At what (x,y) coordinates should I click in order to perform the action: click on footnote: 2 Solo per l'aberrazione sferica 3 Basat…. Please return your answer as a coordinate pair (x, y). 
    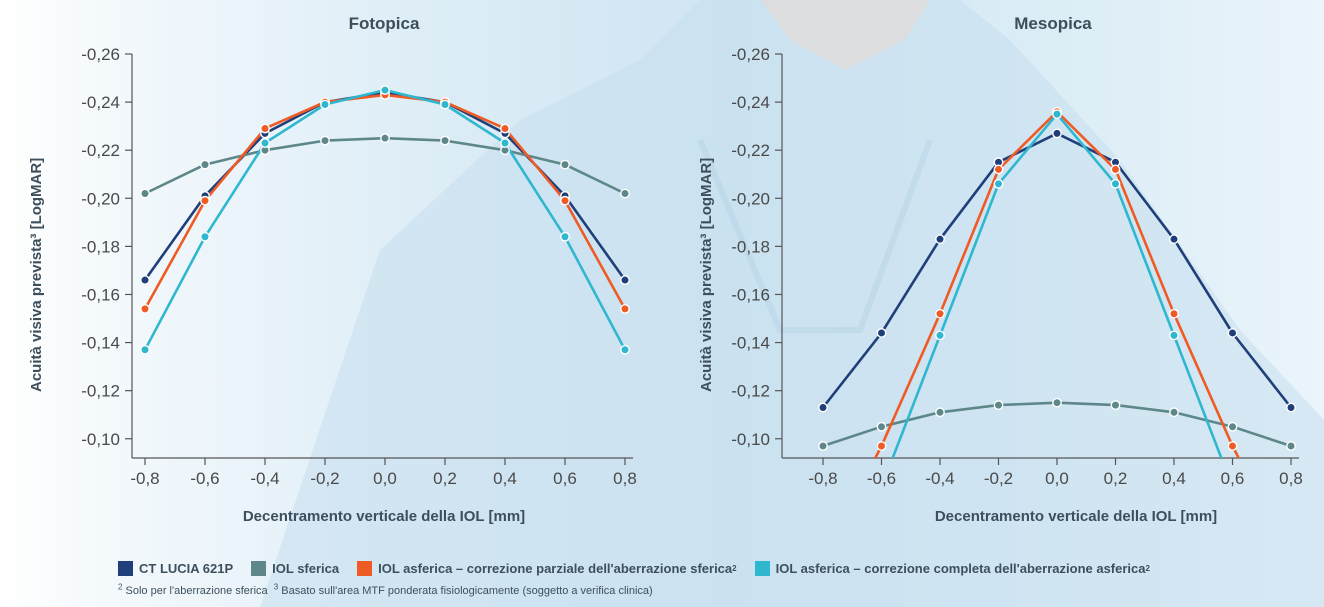
    Looking at the image, I should click on (385, 589).